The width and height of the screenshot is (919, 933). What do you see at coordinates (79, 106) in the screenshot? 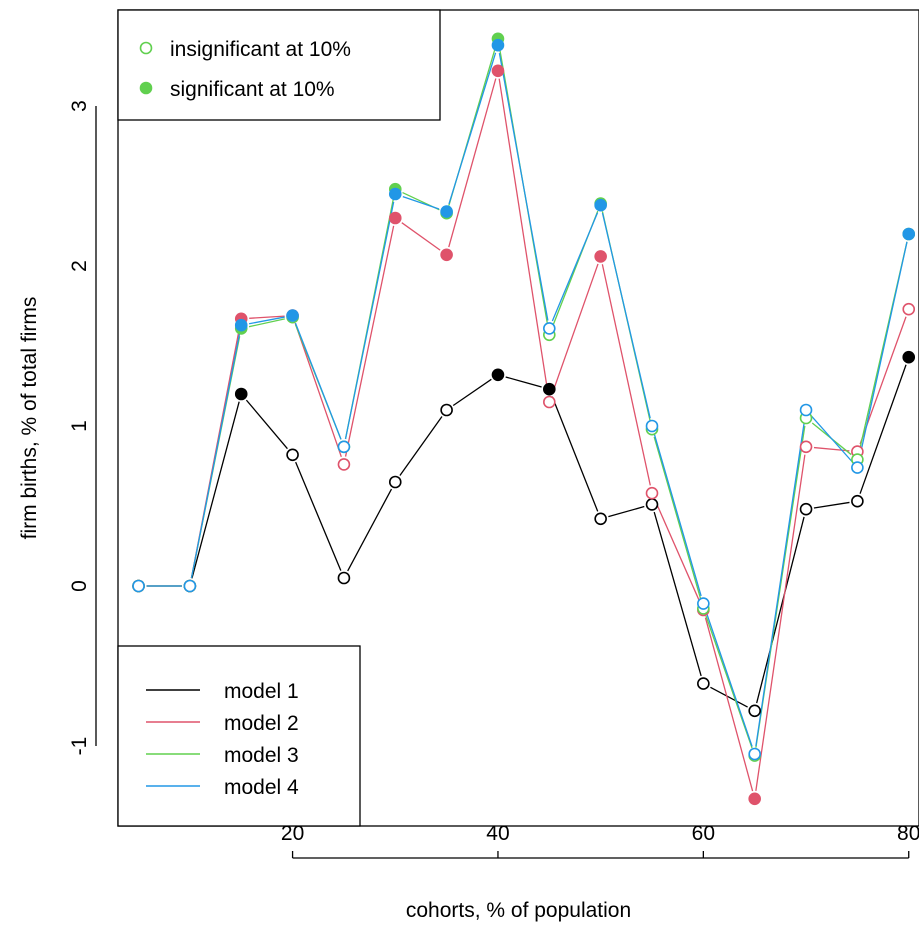
I see `y-tick-label: 3` at bounding box center [79, 106].